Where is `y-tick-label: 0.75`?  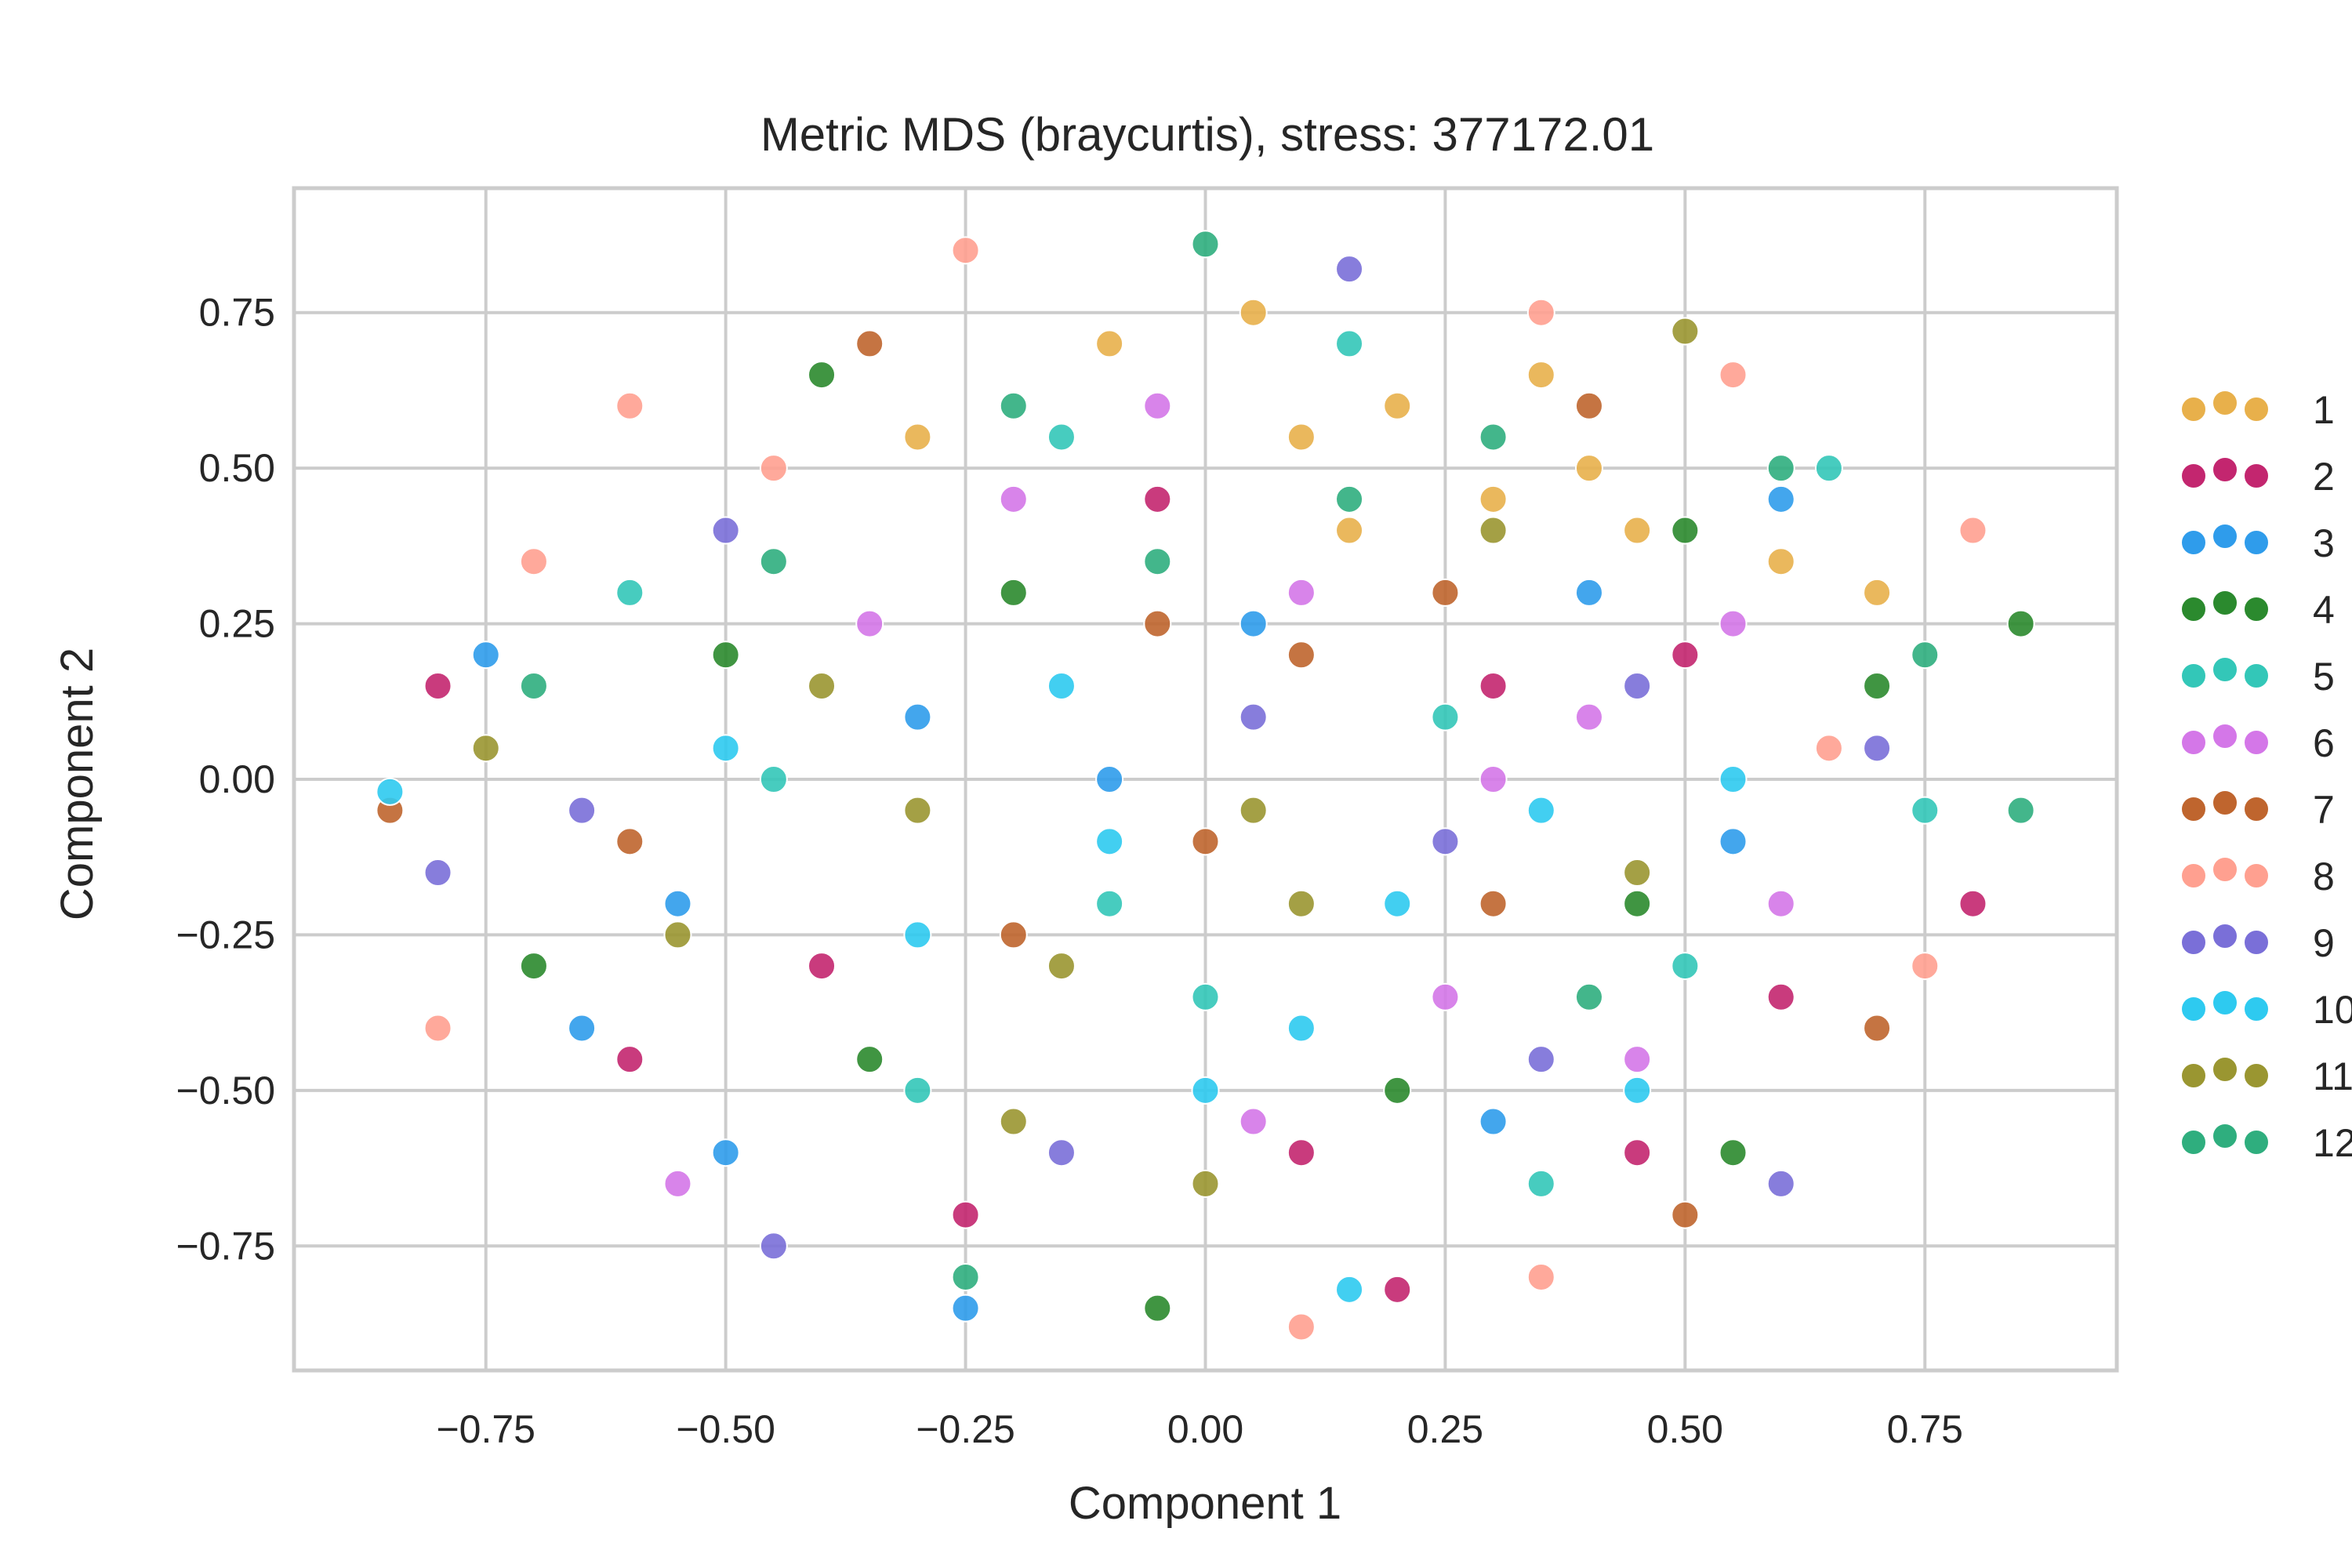
y-tick-label: 0.75 is located at coordinates (237, 313).